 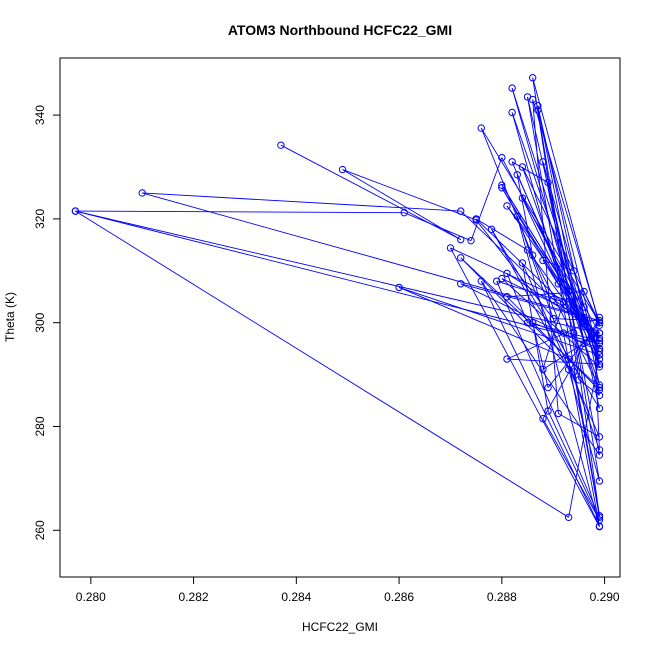 I want to click on y-tick-label: 260, so click(x=40, y=530).